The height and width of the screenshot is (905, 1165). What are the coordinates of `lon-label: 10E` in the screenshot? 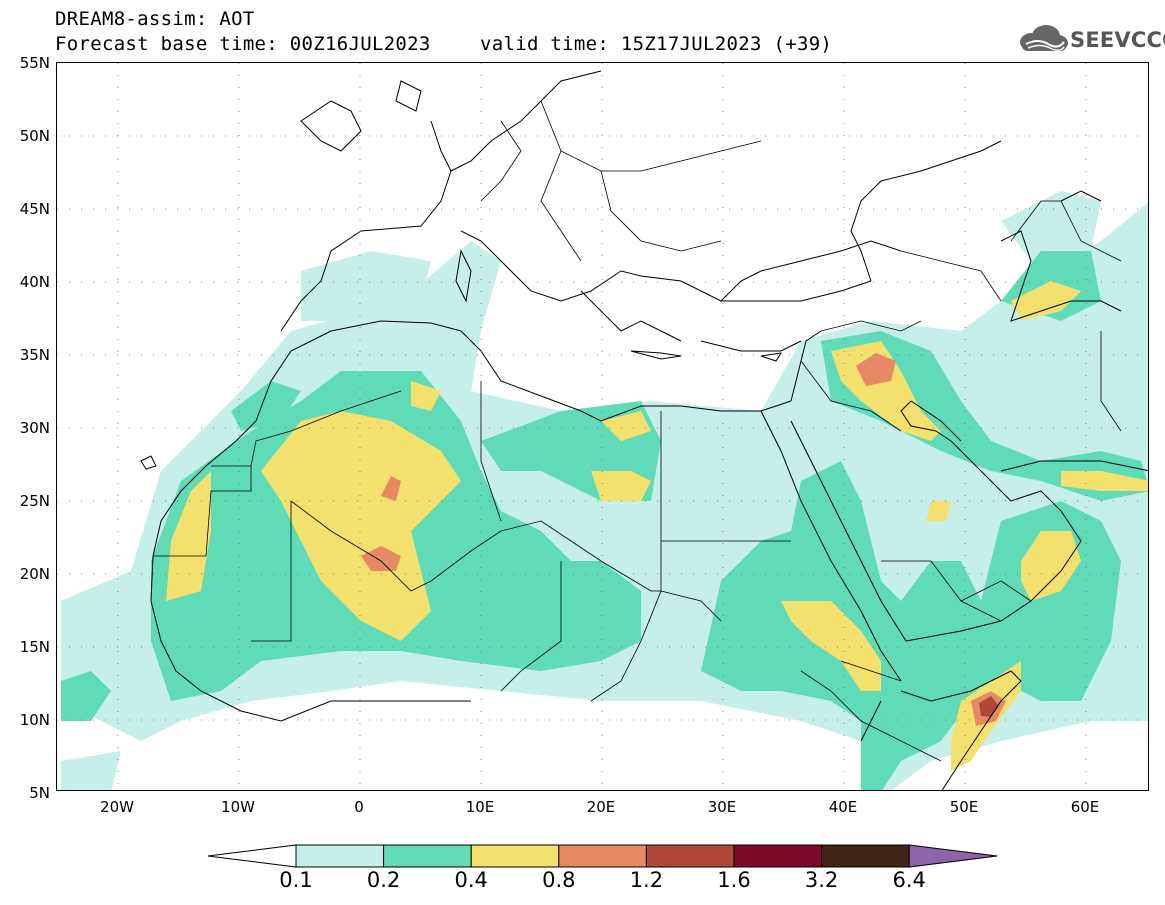 It's located at (480, 807).